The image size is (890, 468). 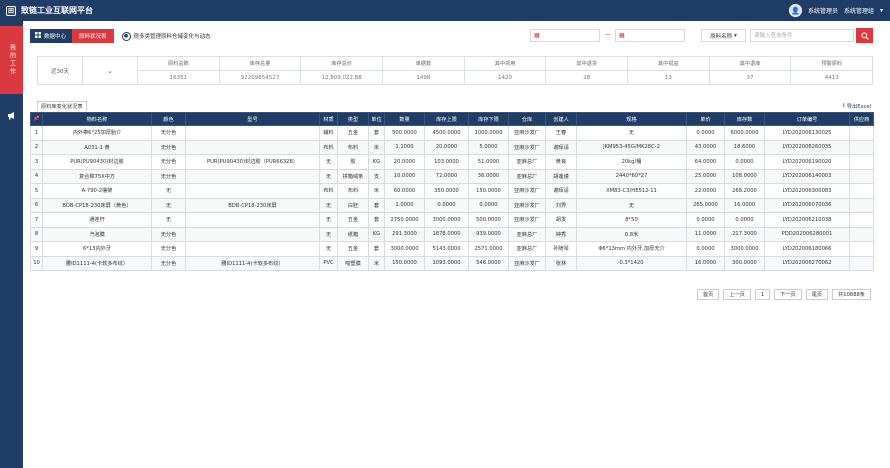 I want to click on table-cell: 内外带6°25加厚胎介, so click(x=97, y=133).